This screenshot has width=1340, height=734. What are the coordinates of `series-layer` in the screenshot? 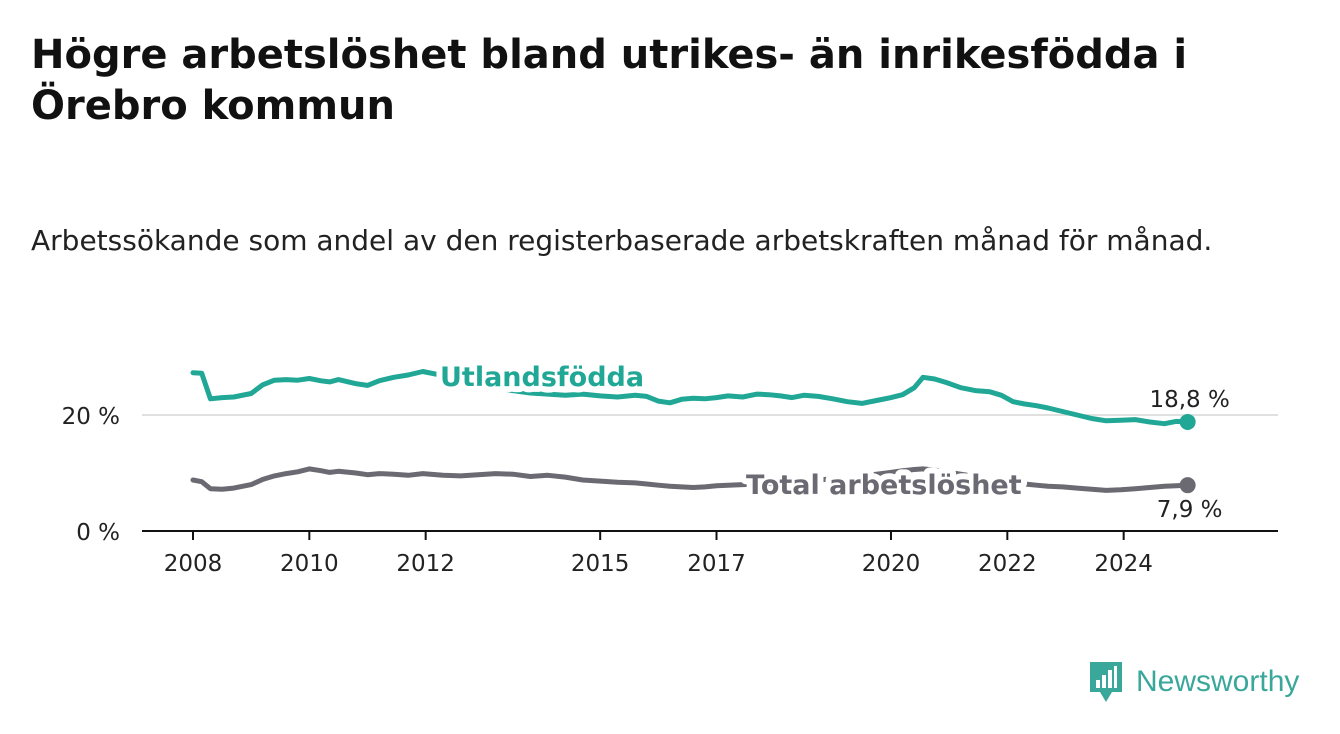 It's located at (693, 431).